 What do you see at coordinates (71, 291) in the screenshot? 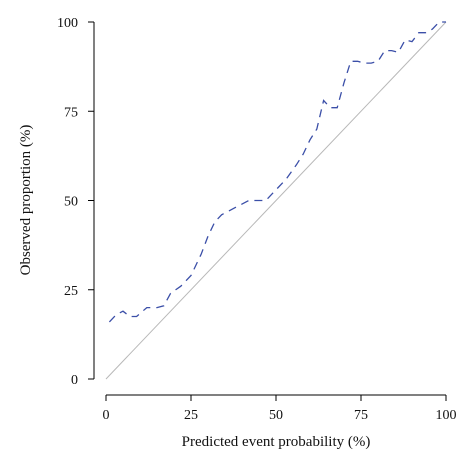
I see `y-tick-label-1: 25` at bounding box center [71, 291].